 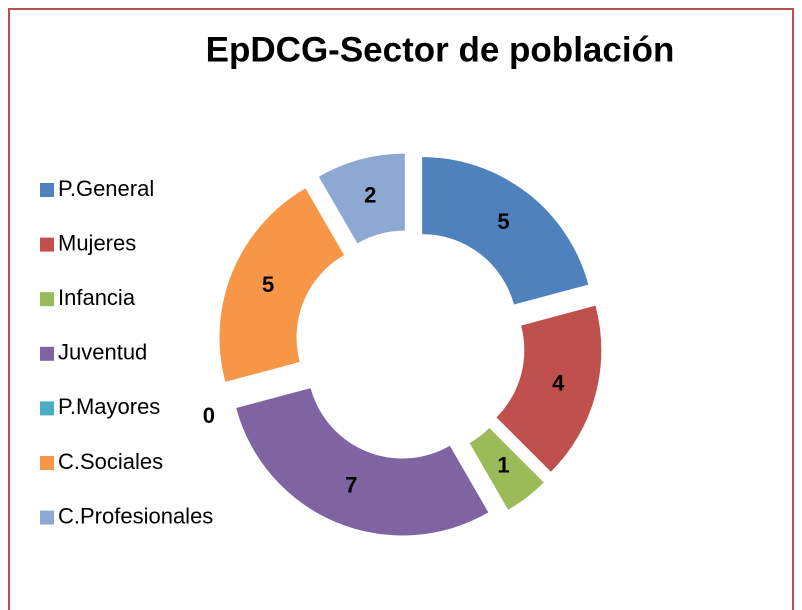 What do you see at coordinates (110, 461) in the screenshot?
I see `legend-label: C.Sociales` at bounding box center [110, 461].